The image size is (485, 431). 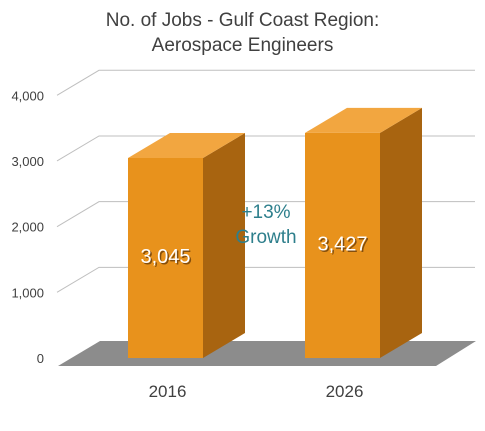 I want to click on y-tick-label: 0, so click(x=40, y=358).